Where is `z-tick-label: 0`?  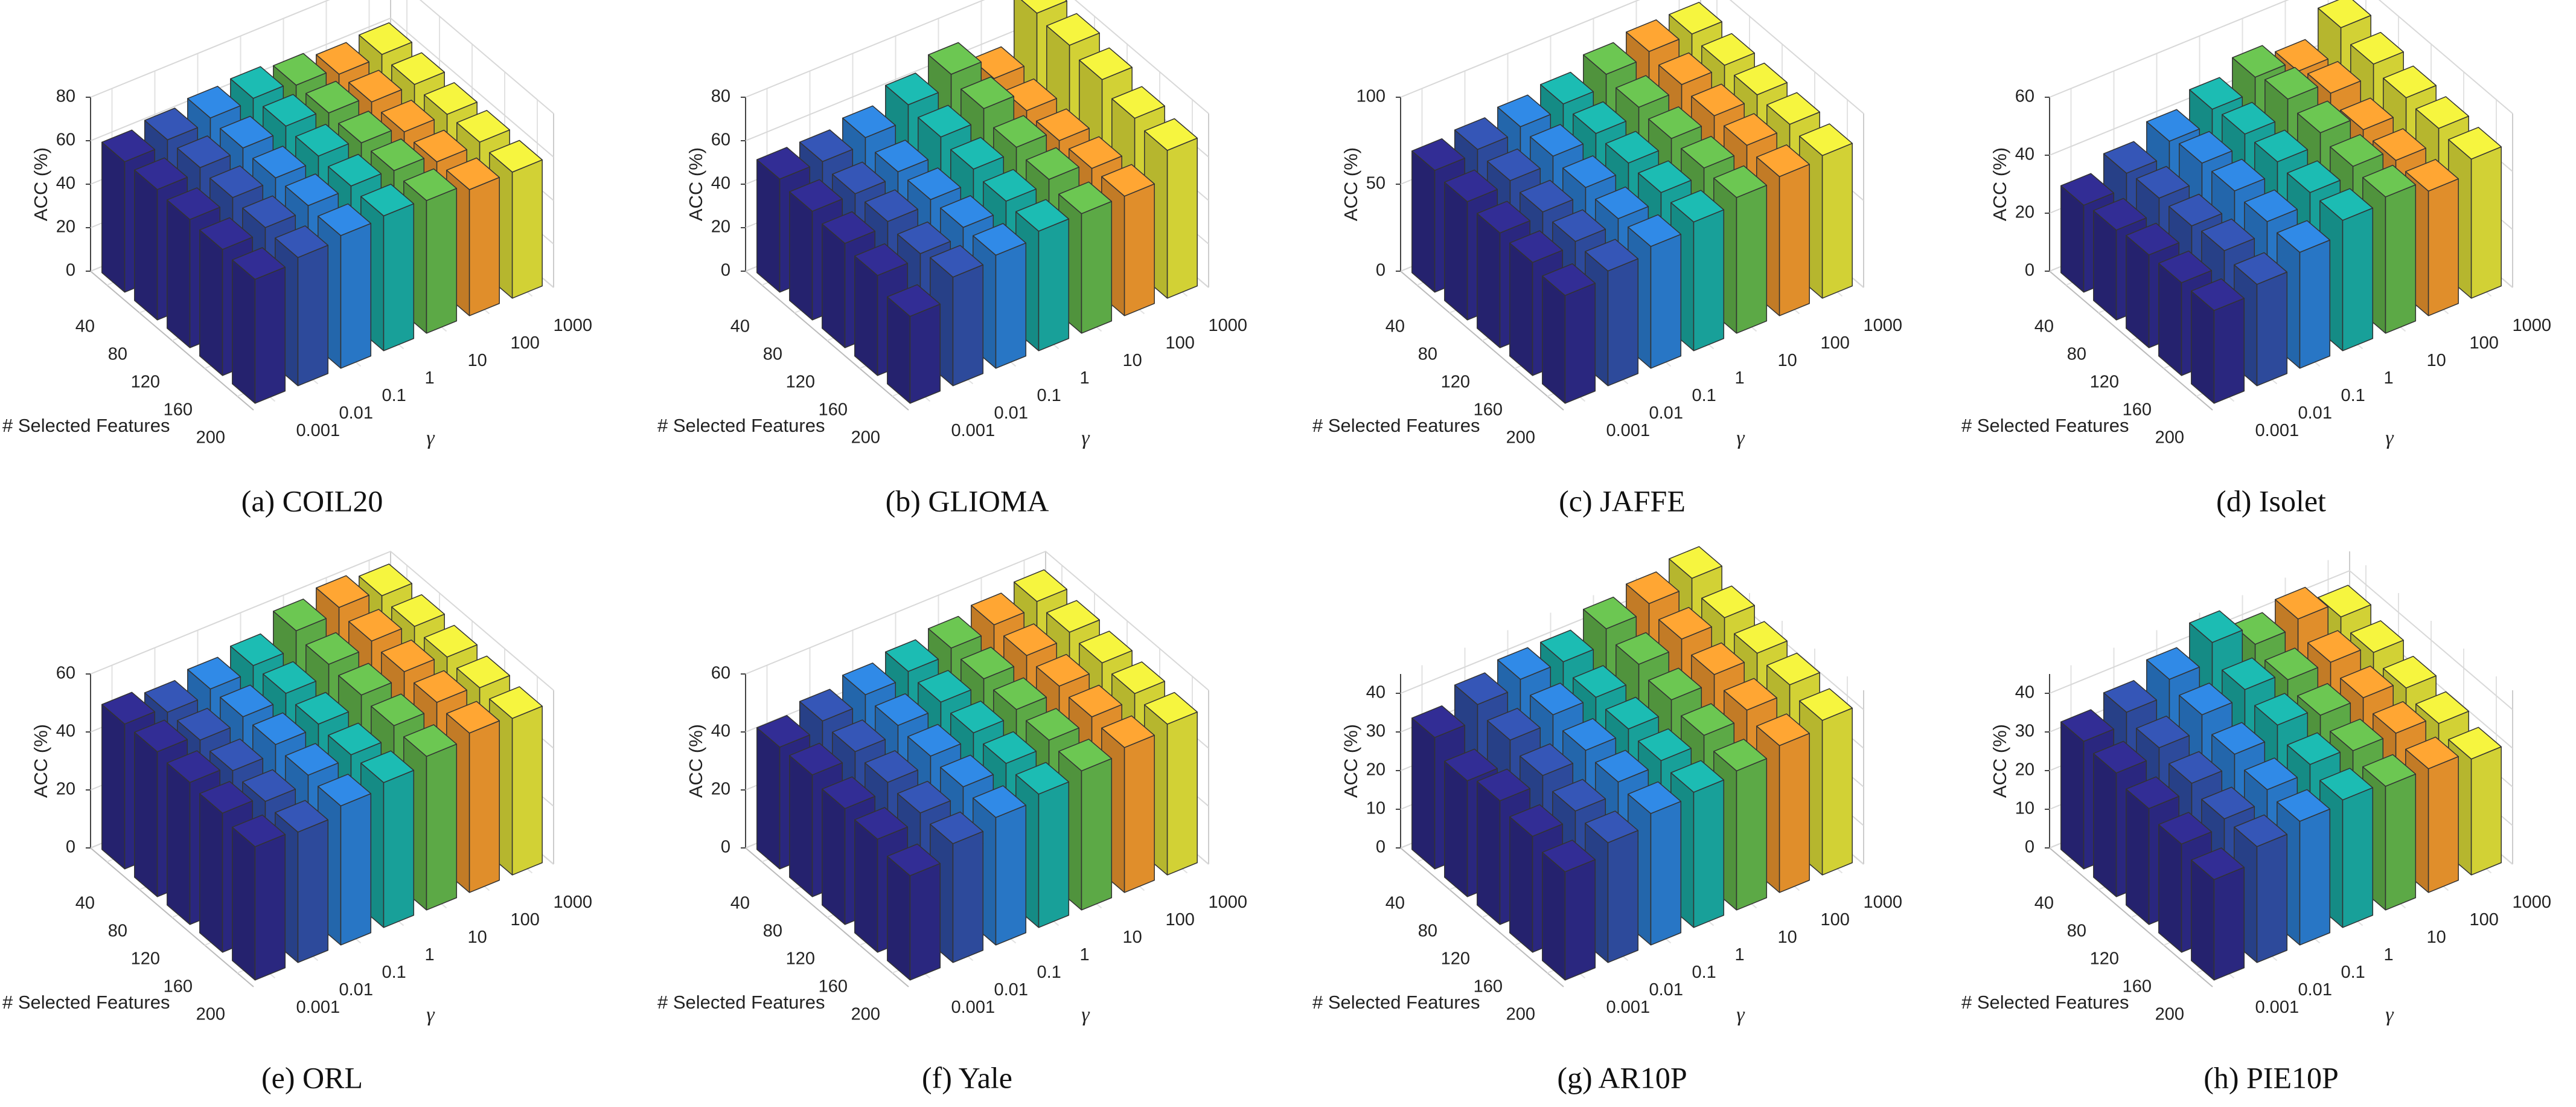
z-tick-label: 0 is located at coordinates (725, 847).